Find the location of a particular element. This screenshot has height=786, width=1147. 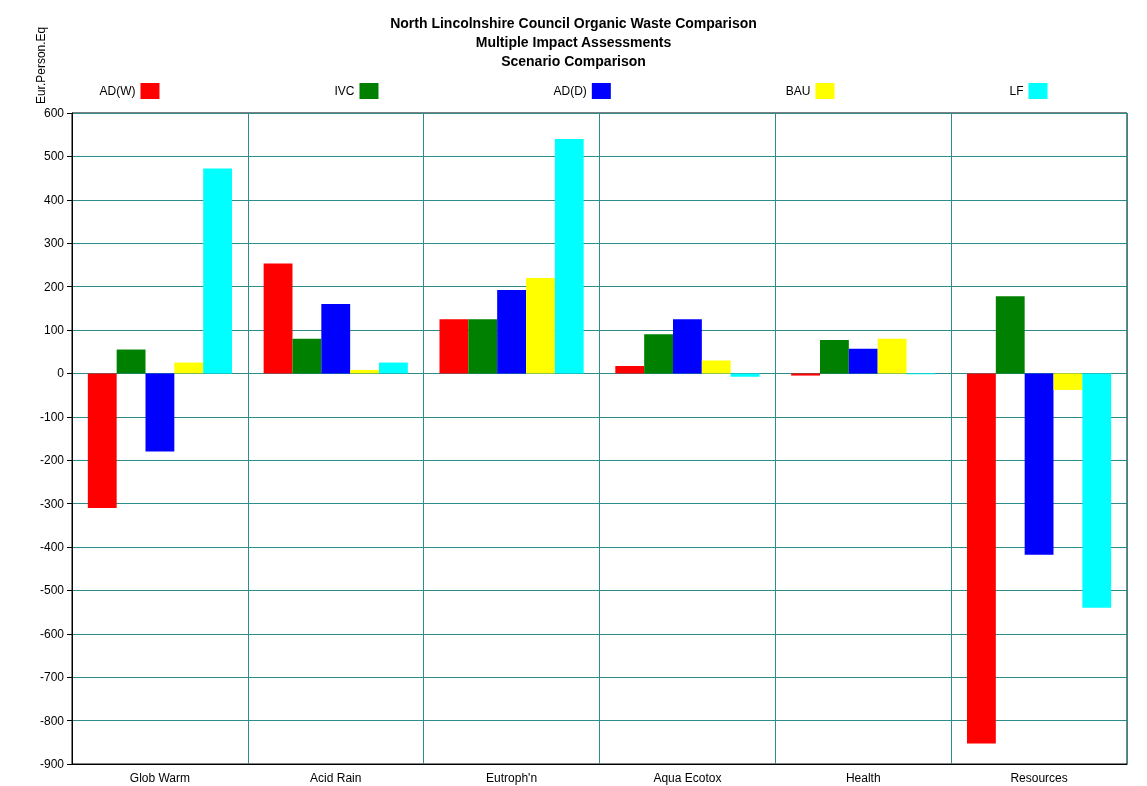

y-tick-label: 500 is located at coordinates (54, 156).